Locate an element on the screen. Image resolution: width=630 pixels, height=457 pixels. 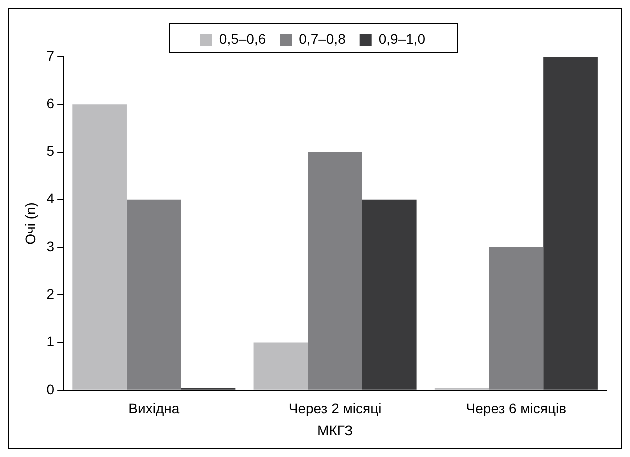
y-tick-label: 0 is located at coordinates (50, 389).